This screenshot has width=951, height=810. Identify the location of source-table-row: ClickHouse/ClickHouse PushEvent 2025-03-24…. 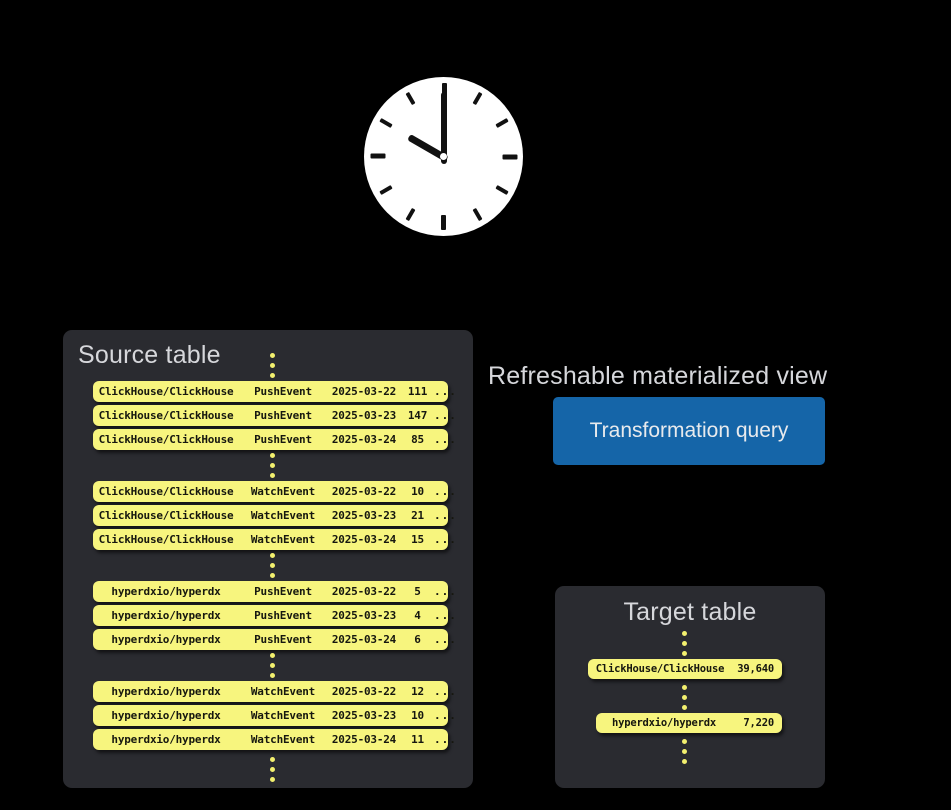
(275, 439).